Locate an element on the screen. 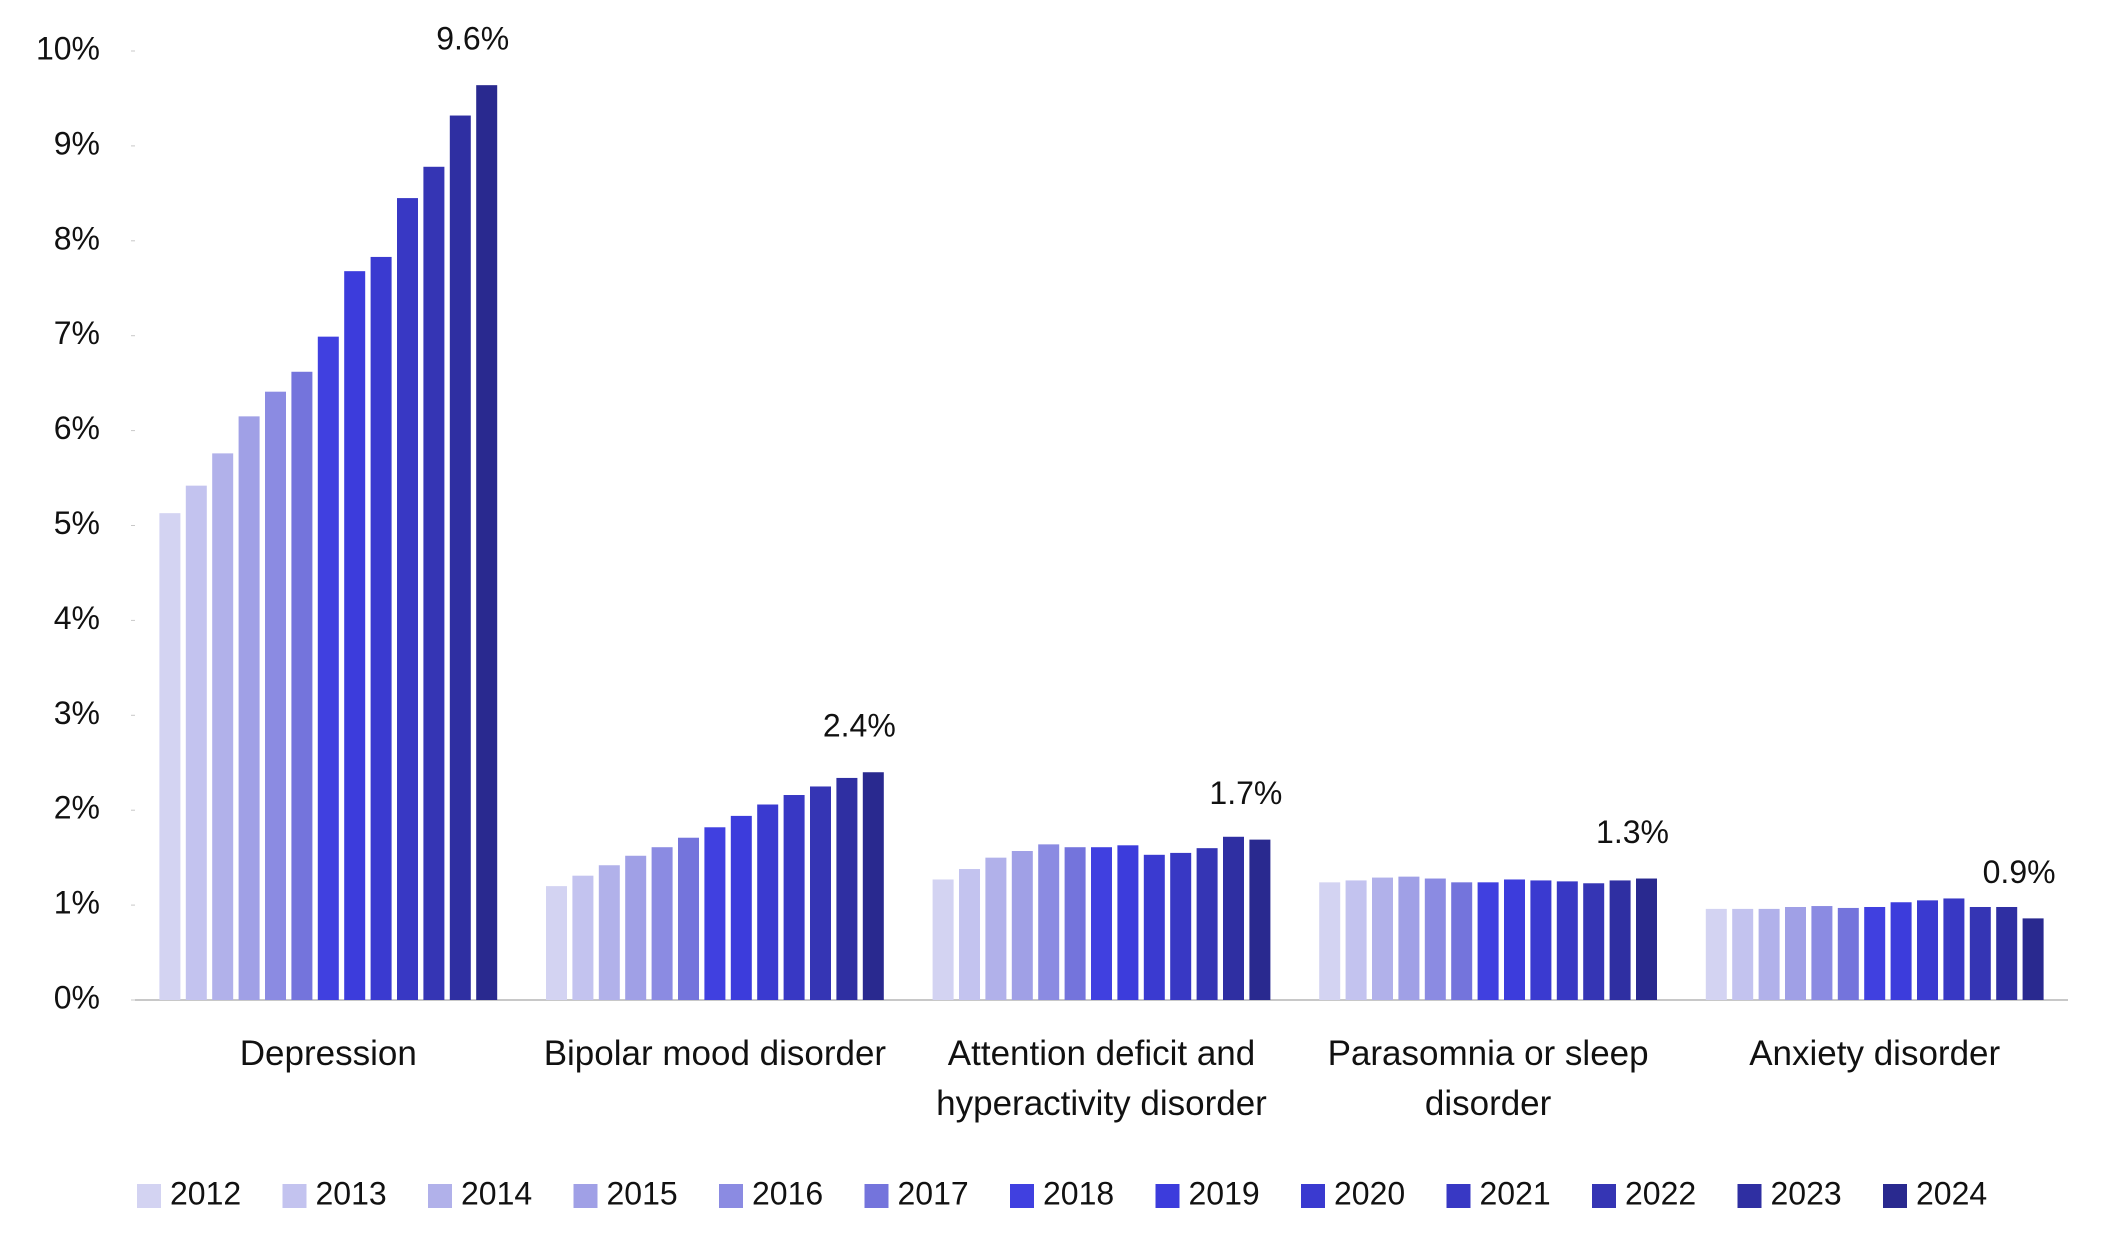  value-label: 1.7% is located at coordinates (1245, 793).